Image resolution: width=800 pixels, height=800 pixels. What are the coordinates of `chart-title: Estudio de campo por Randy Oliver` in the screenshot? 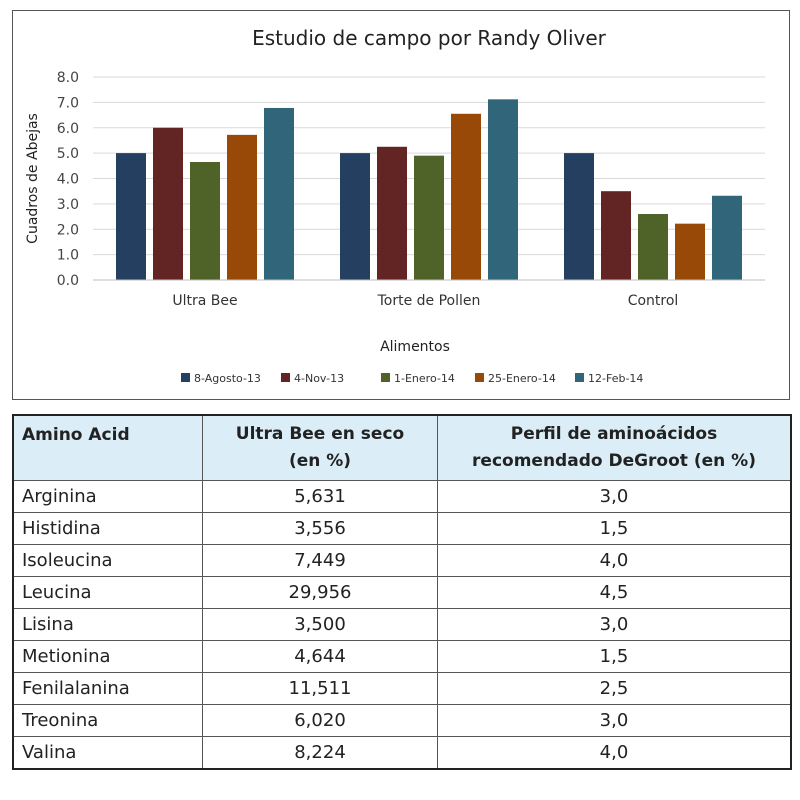 It's located at (429, 38).